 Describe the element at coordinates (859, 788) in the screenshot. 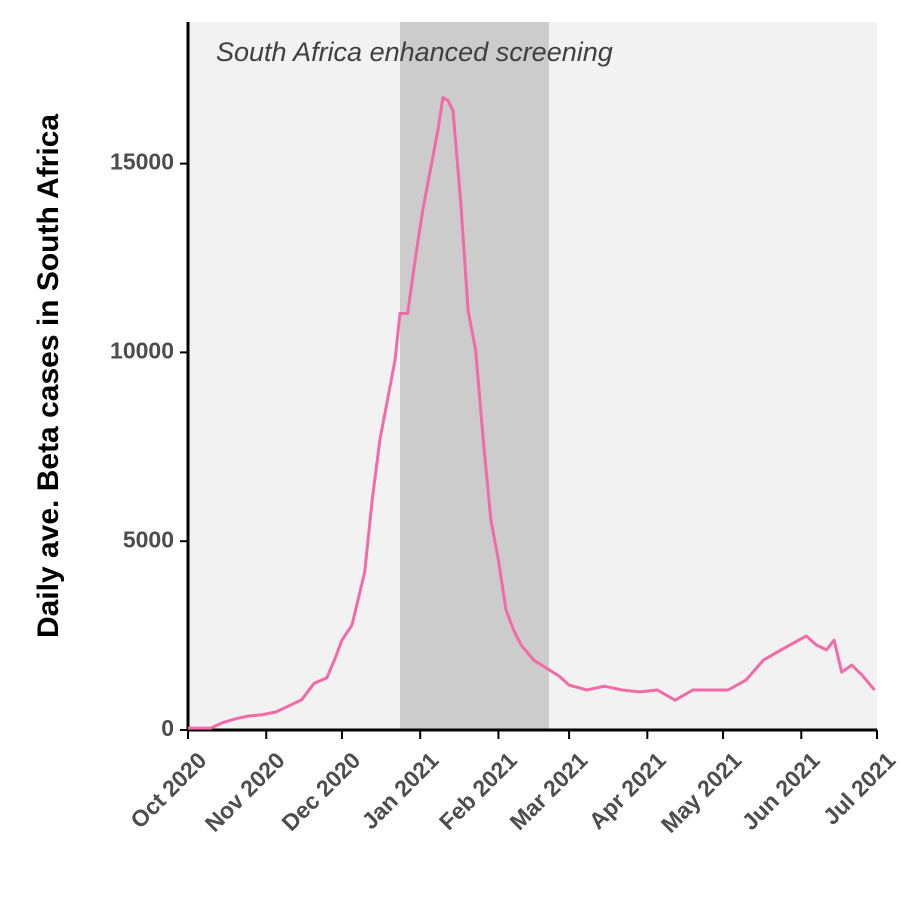

I see `x-tick-label: Jul 2021` at that location.